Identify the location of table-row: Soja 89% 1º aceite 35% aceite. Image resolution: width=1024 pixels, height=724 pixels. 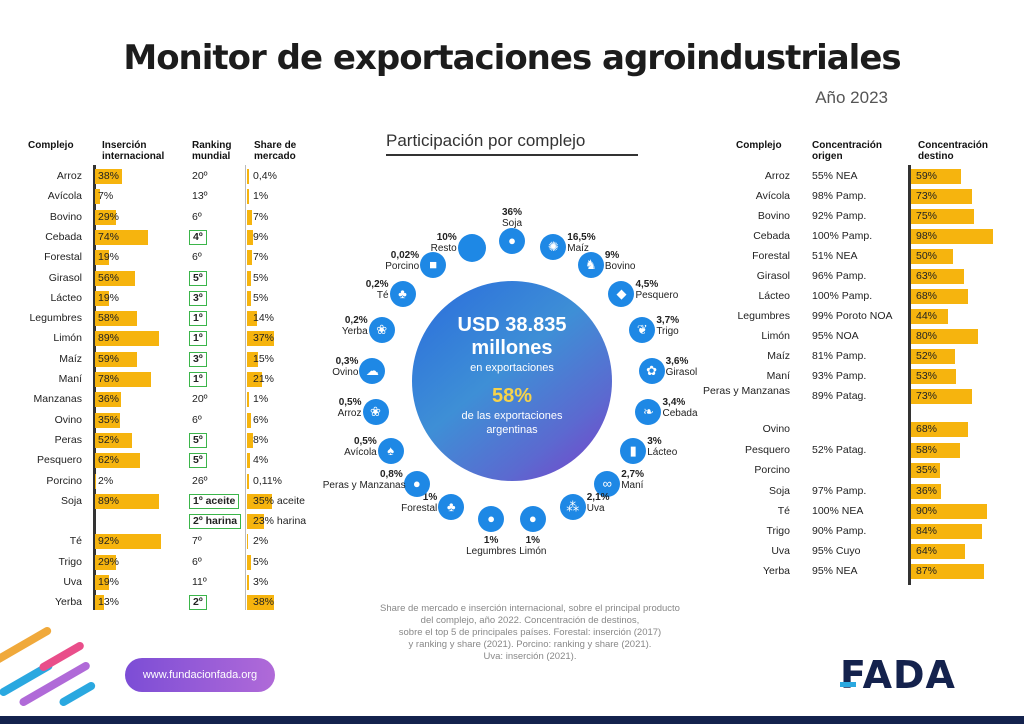
(165, 501).